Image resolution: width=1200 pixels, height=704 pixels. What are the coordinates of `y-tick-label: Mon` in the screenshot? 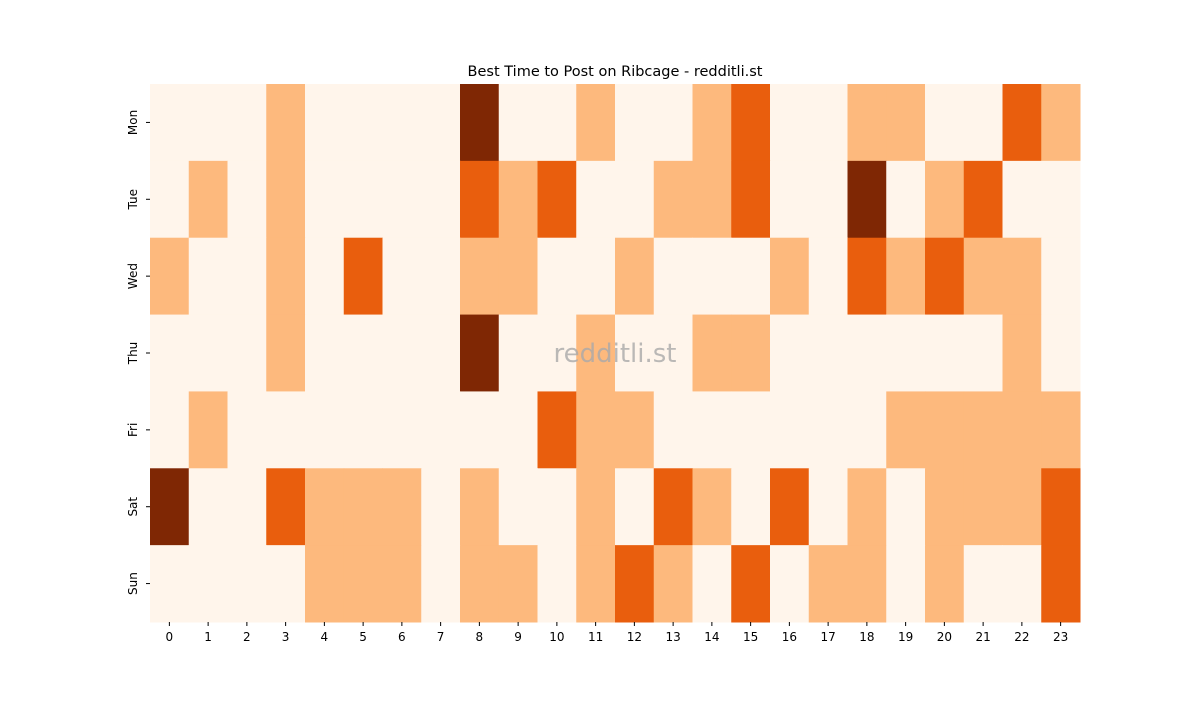 It's located at (133, 122).